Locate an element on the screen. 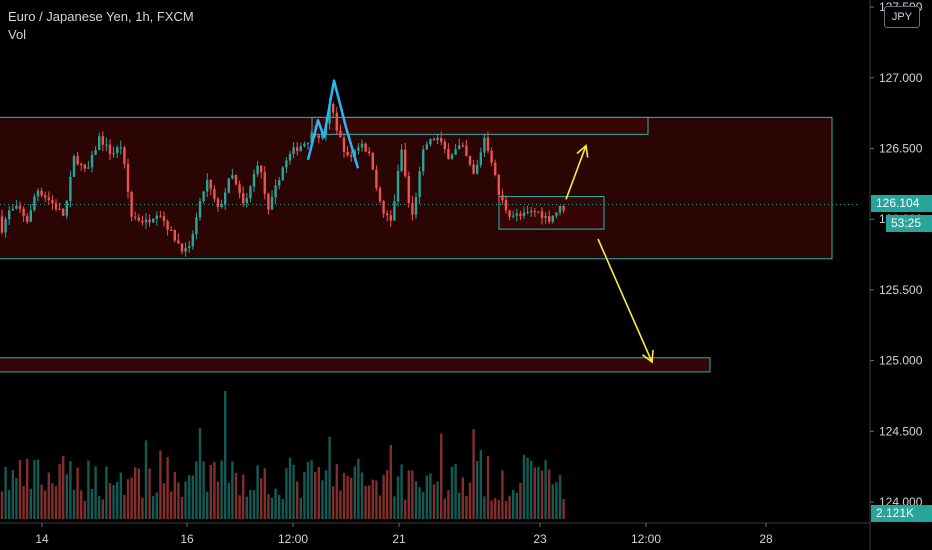 This screenshot has width=932, height=550. price-tick-label: 127.000 is located at coordinates (901, 78).